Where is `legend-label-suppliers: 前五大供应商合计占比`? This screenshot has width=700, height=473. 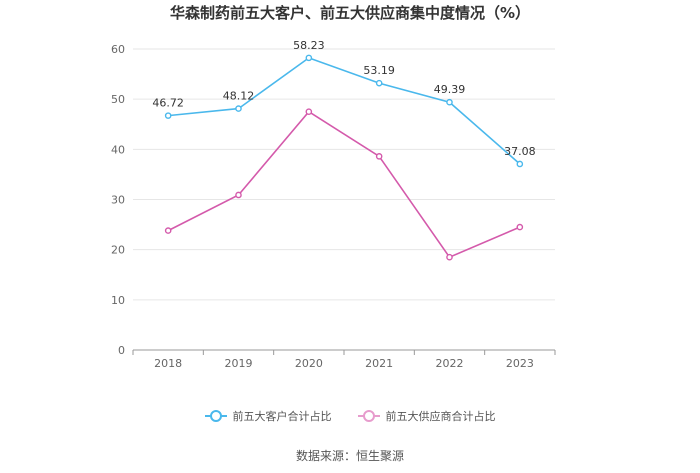 legend-label-suppliers: 前五大供应商合计占比 is located at coordinates (440, 416).